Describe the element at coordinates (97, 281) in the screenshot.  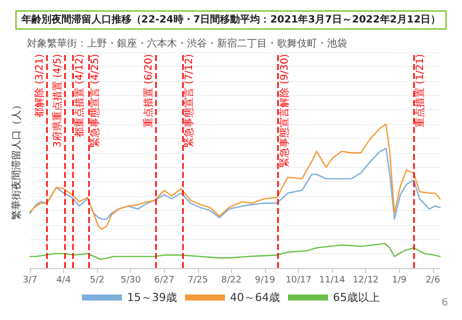
I see `x-tick-label: 5/2` at that location.